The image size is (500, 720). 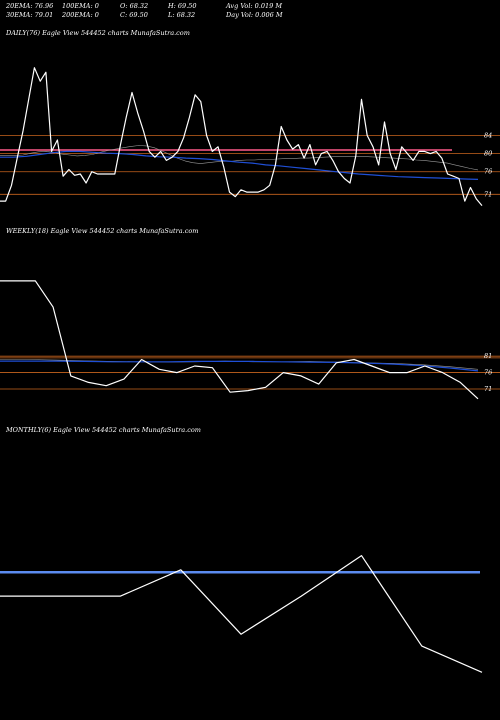 I want to click on weekly-y-tick-label-2: 71, so click(x=488, y=389).